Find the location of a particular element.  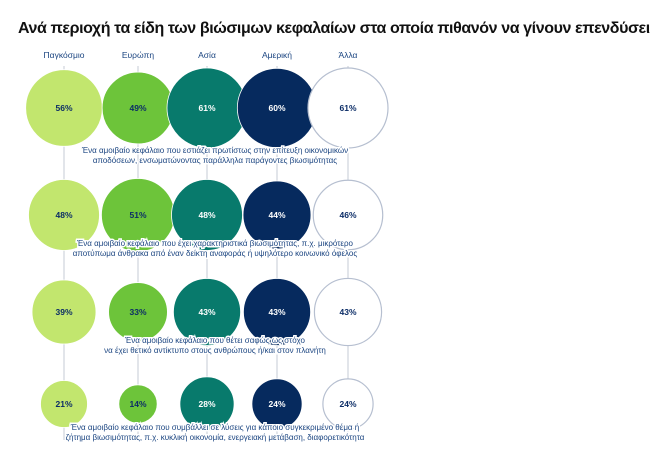

bubble-r2-c4 is located at coordinates (277, 215).